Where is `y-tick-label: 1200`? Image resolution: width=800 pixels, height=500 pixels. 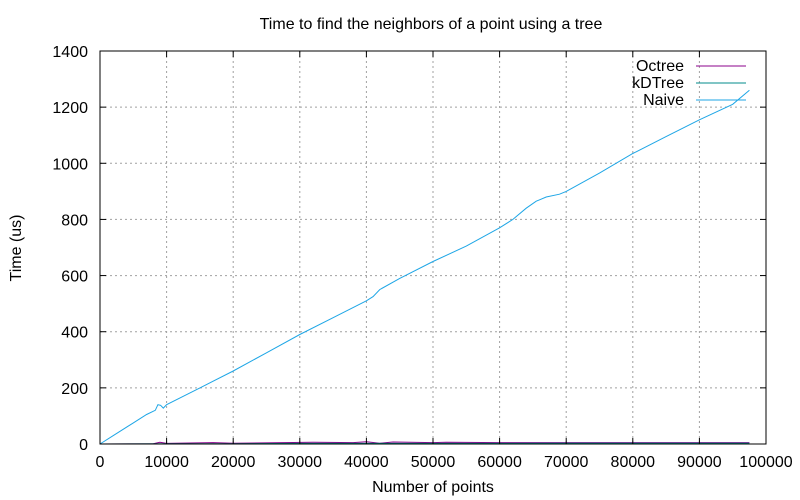
y-tick-label: 1200 is located at coordinates (70, 108).